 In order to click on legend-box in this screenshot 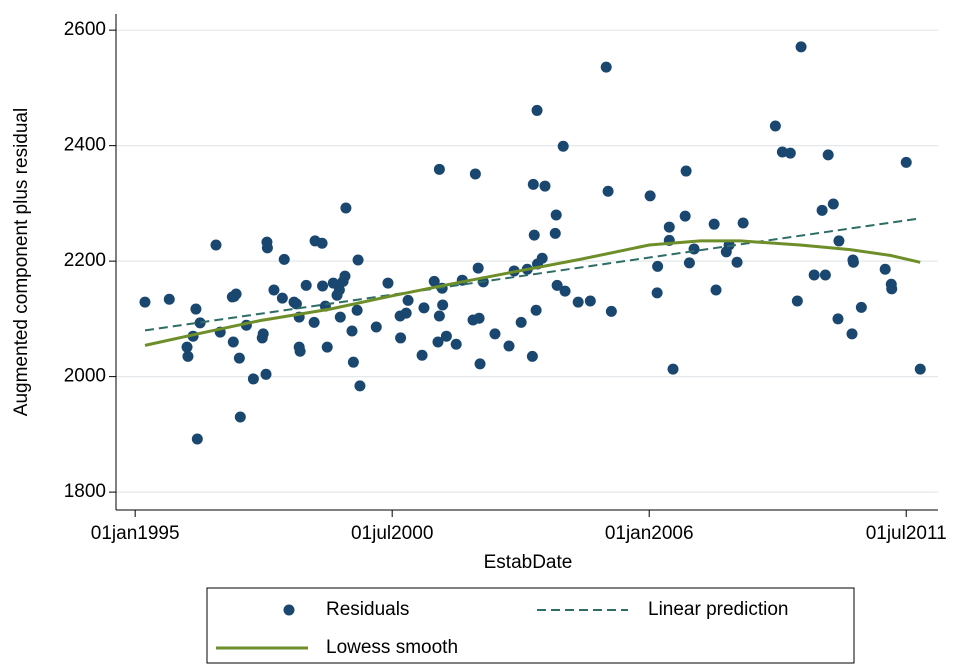, I will do `click(530, 625)`.